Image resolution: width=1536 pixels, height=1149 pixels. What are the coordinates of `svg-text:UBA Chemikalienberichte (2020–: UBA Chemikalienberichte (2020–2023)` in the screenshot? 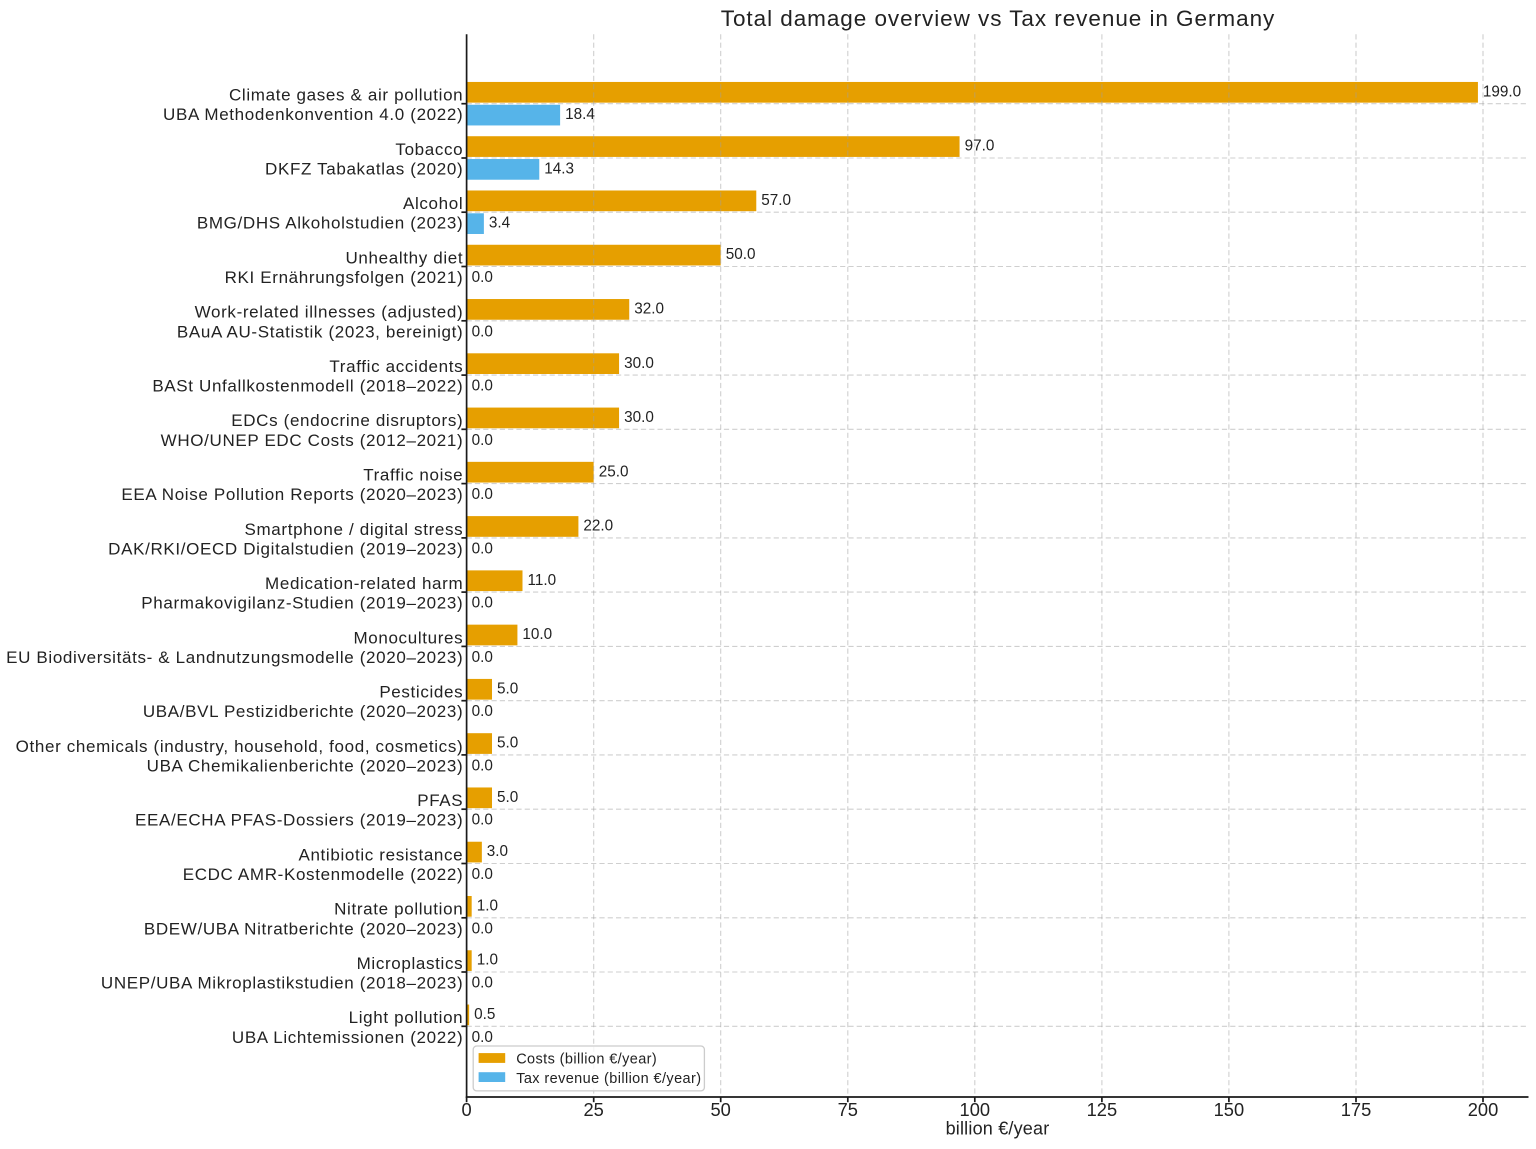 It's located at (305, 765).